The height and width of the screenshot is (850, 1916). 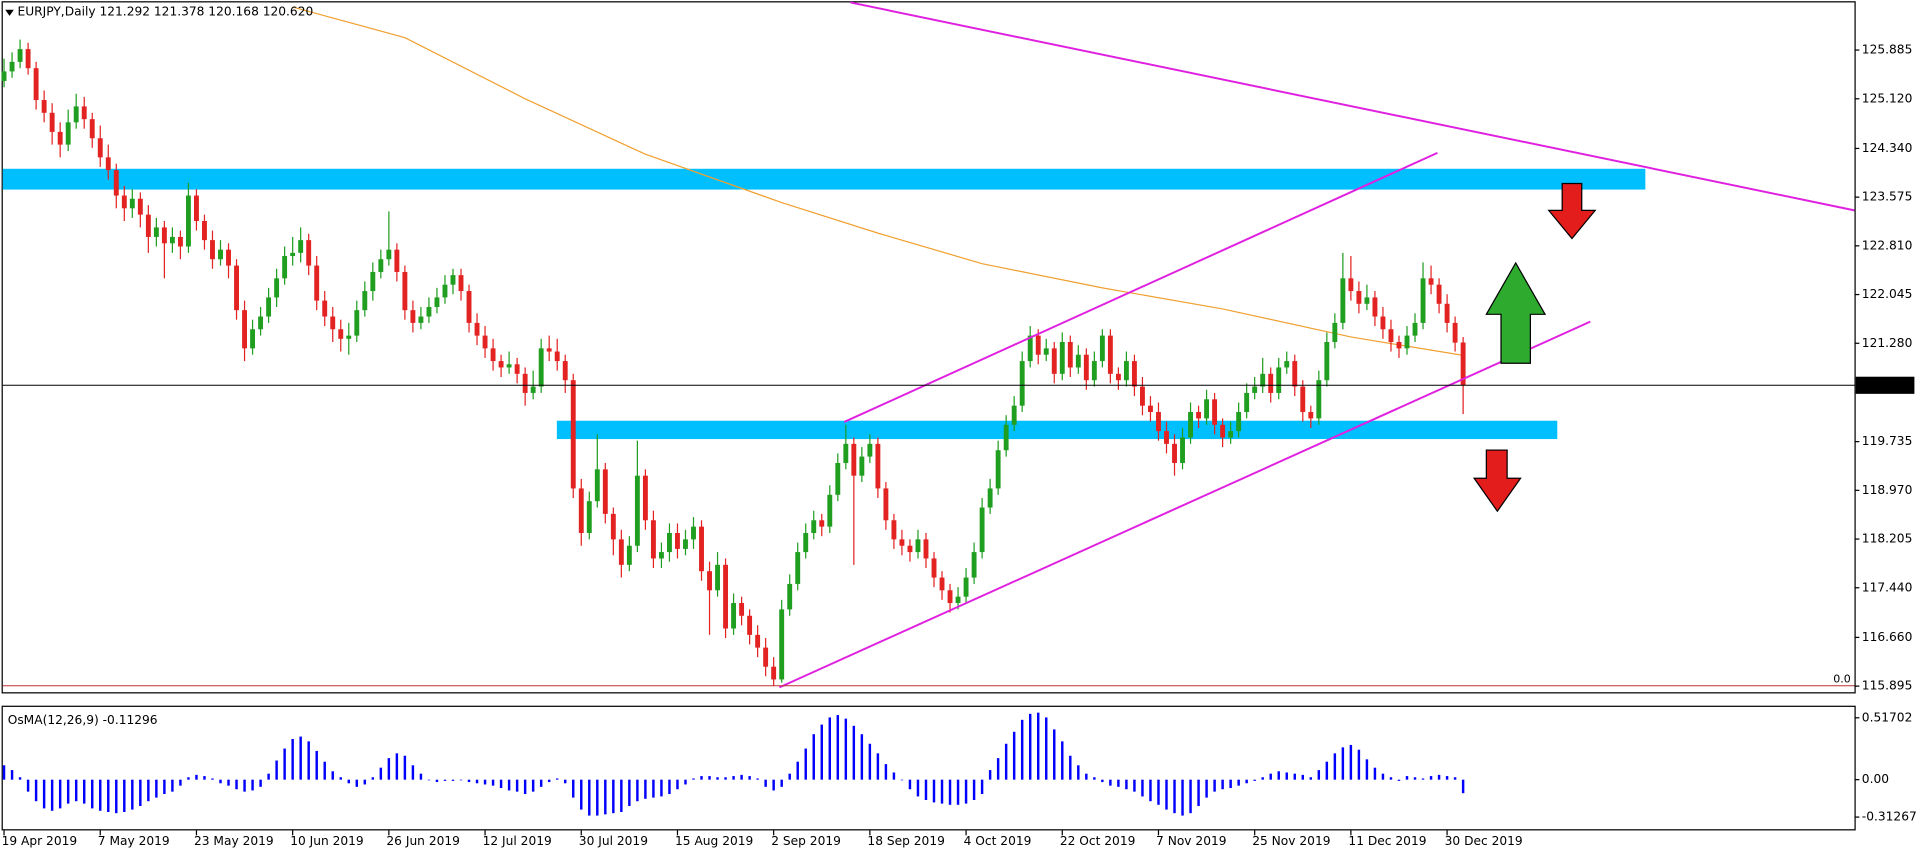 I want to click on y-tick-label: 115.895, so click(x=1887, y=686).